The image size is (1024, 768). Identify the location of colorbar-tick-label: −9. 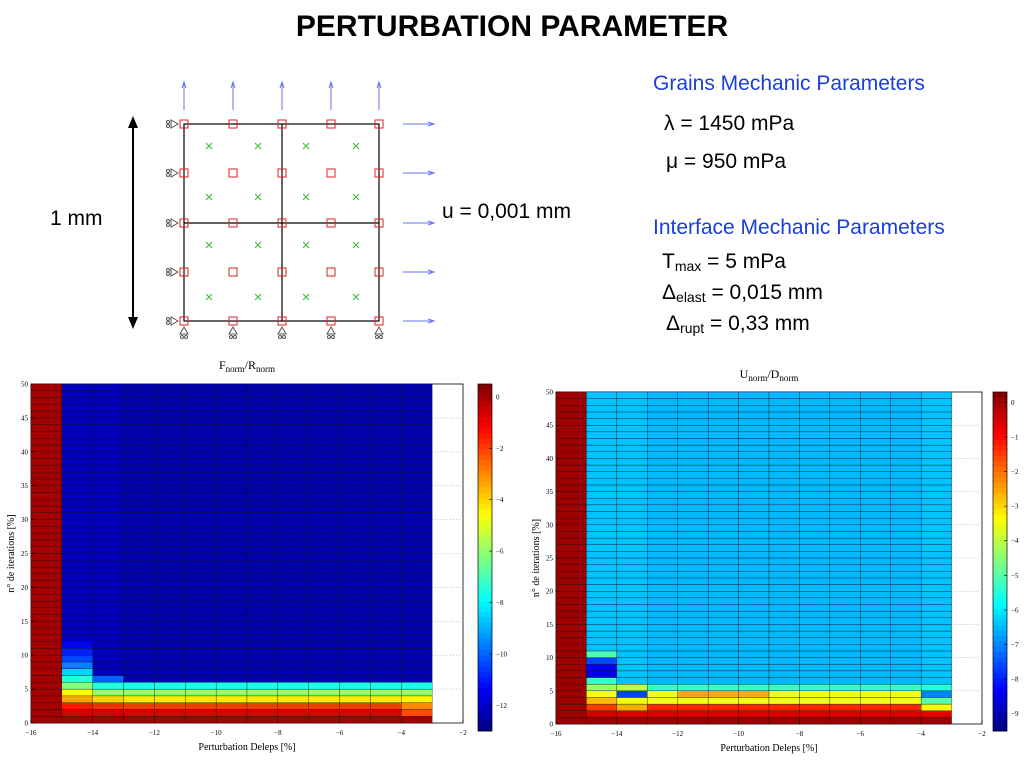
(1015, 714).